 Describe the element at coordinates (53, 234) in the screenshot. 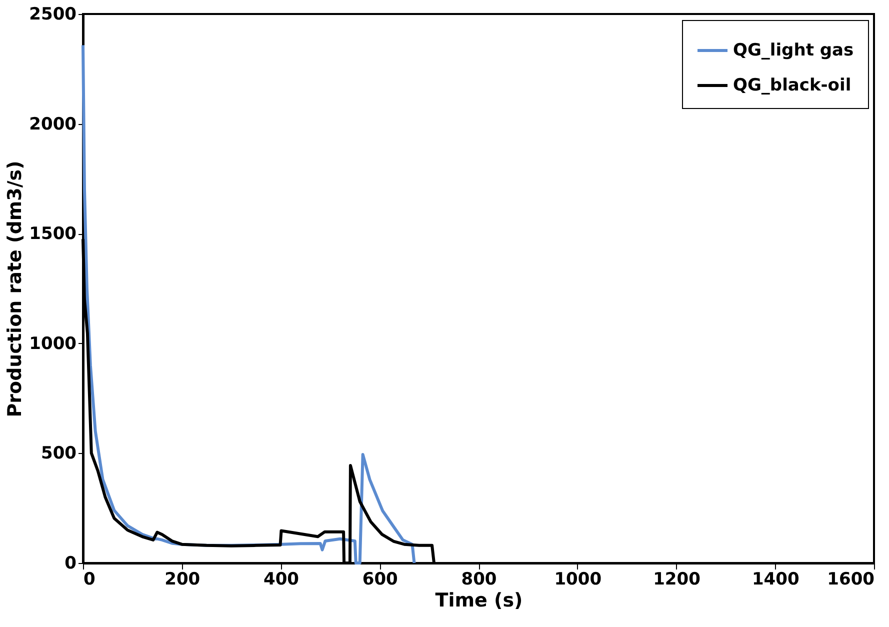

I see `y-tick-label: 1500` at that location.